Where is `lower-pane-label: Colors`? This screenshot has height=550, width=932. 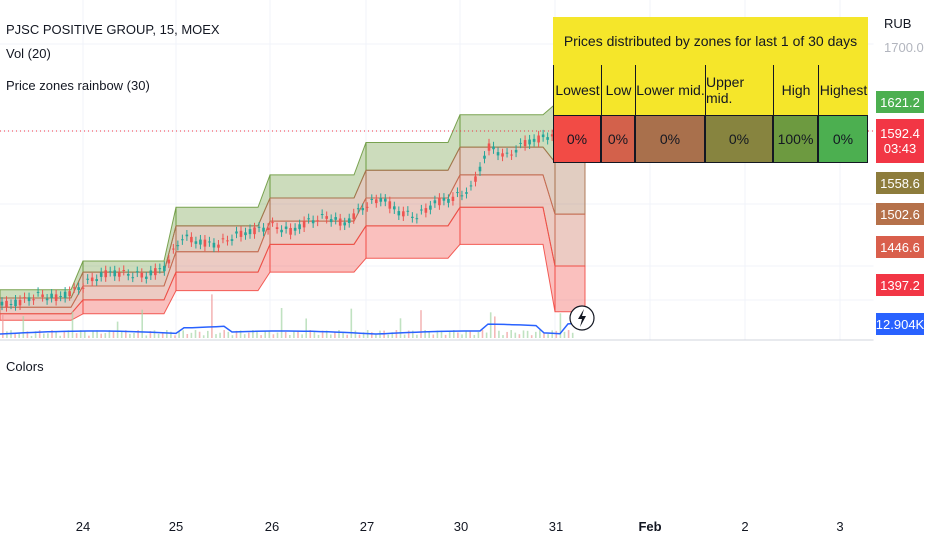
lower-pane-label: Colors is located at coordinates (25, 366).